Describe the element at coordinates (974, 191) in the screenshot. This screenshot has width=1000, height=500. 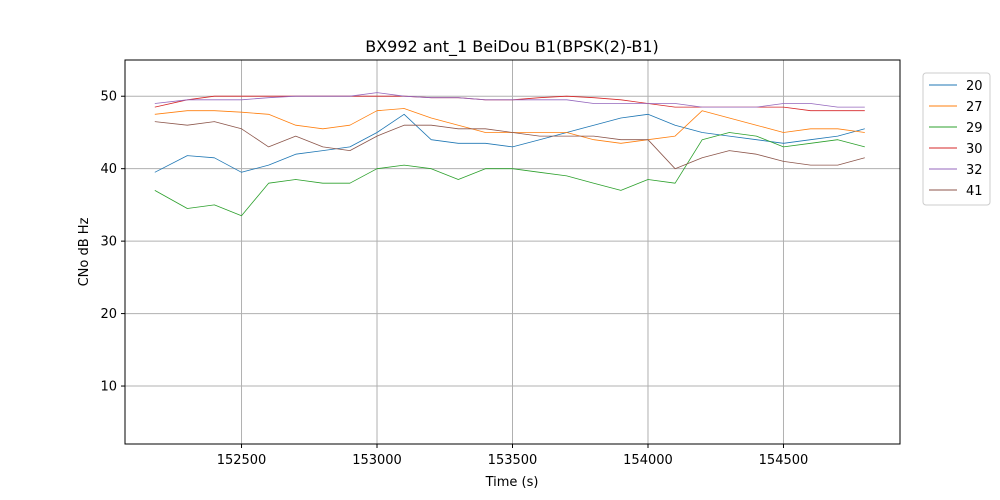
I see `legend-label-41: 41` at that location.